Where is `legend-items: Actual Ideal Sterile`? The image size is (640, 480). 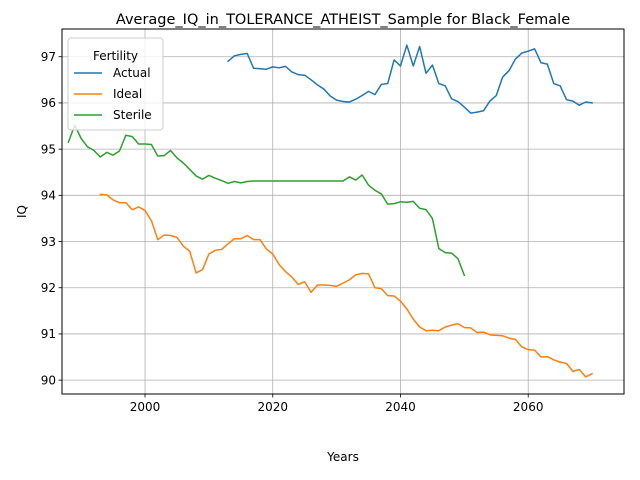 legend-items: Actual Ideal Sterile is located at coordinates (113, 94).